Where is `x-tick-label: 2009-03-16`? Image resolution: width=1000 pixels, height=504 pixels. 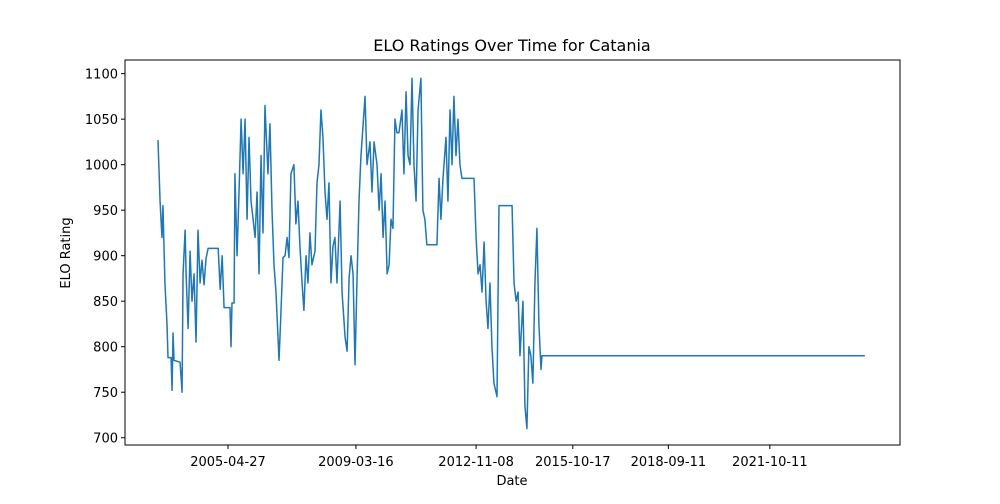 x-tick-label: 2009-03-16 is located at coordinates (356, 462).